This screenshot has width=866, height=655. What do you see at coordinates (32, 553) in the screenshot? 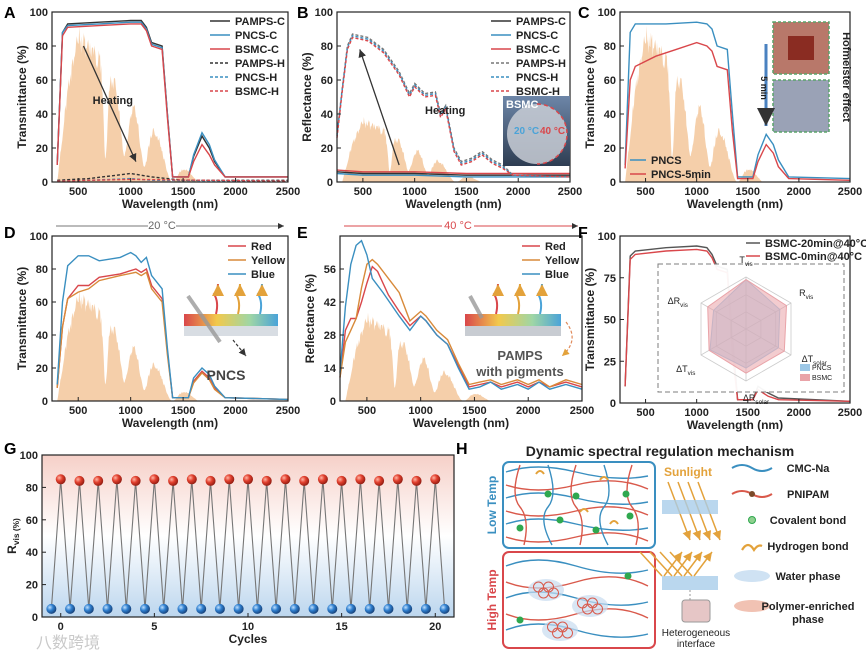
I see `g-y-tick-label-2: 40` at bounding box center [32, 553].